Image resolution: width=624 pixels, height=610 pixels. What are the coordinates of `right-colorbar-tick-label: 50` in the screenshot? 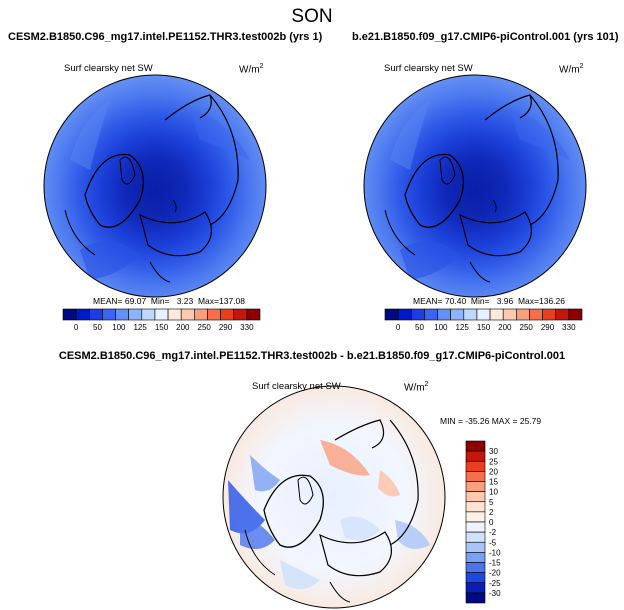 It's located at (419, 327).